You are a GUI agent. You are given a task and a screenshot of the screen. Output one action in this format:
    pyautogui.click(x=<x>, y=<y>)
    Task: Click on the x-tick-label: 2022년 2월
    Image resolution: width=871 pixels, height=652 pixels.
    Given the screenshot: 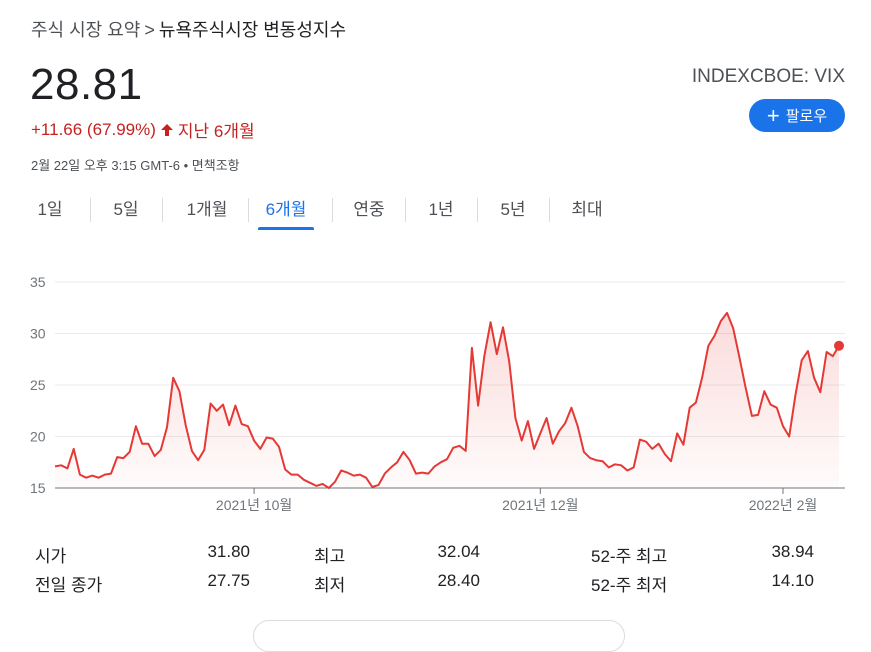 What is the action you would take?
    pyautogui.click(x=783, y=505)
    